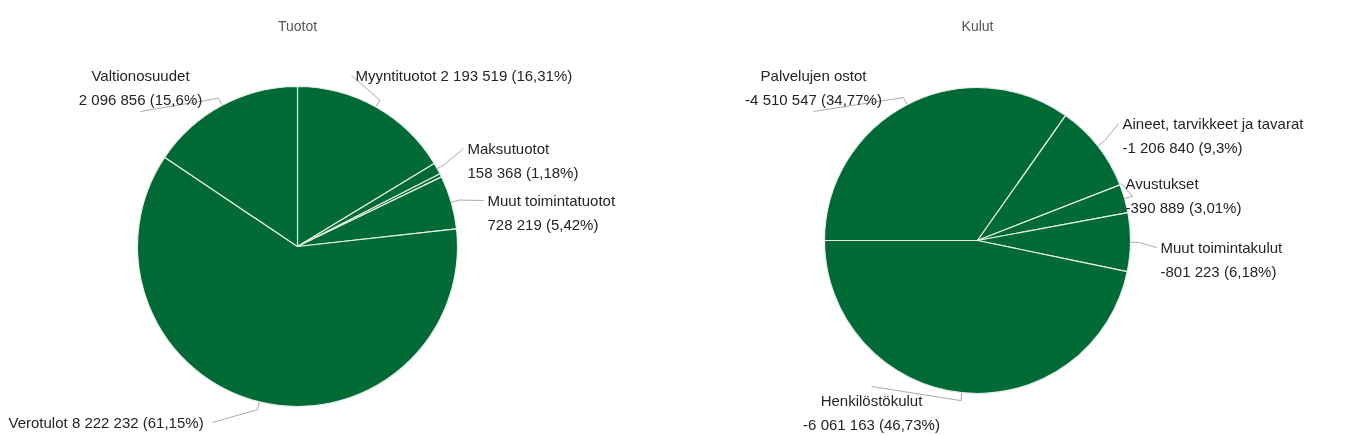 The image size is (1362, 435). Describe the element at coordinates (464, 75) in the screenshot. I see `slice-label: Myyntituotot 2 193 519 (16,31%)` at that location.